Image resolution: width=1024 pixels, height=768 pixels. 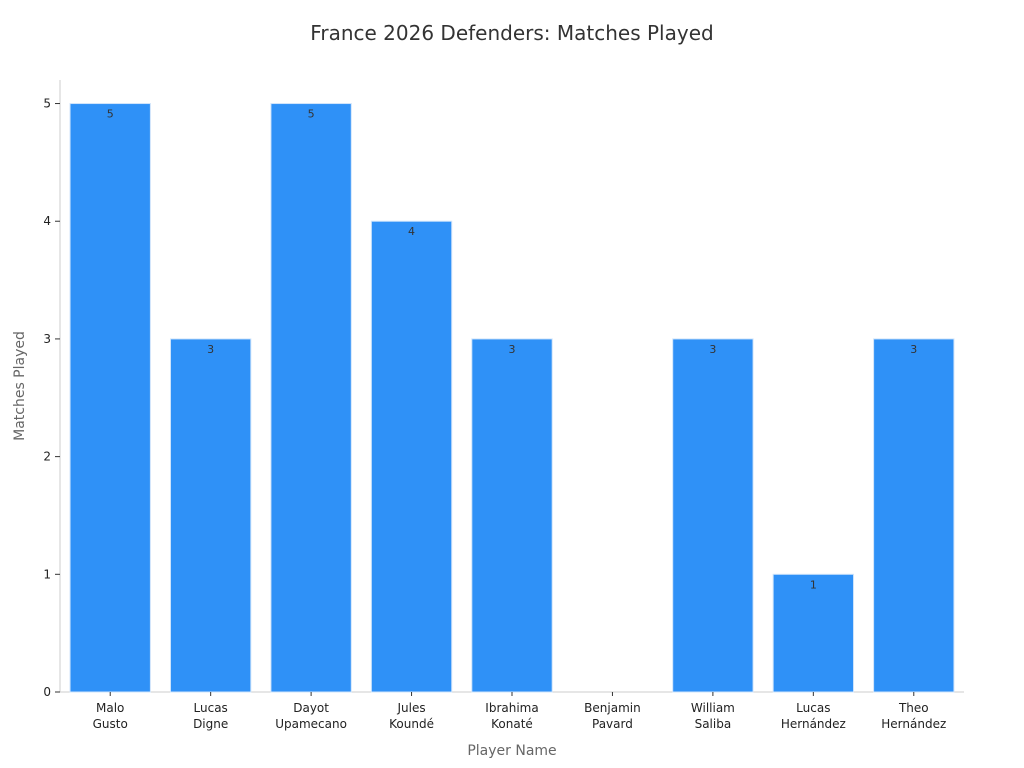 I want to click on x-tick-label: Koundé, so click(x=411, y=724).